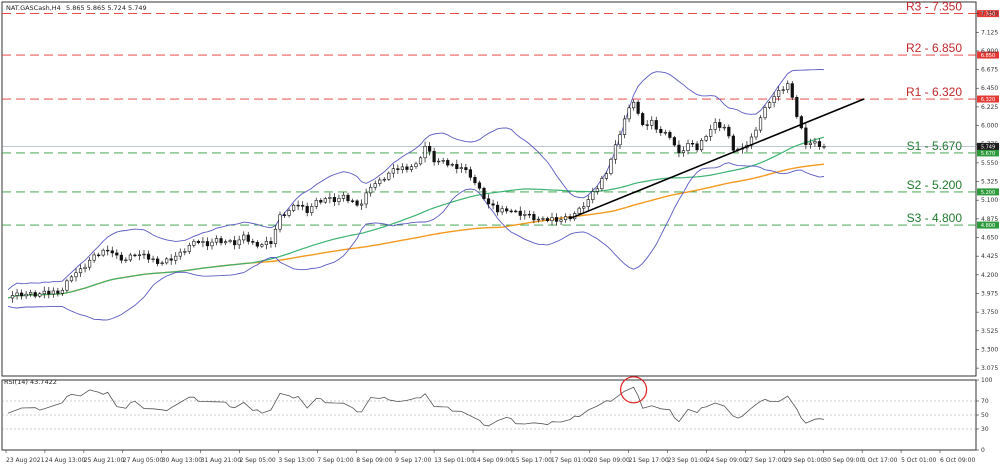 This screenshot has height=468, width=1000. Describe the element at coordinates (918, 460) in the screenshot. I see `x-tick-label: 5 Oct 01:00` at that location.